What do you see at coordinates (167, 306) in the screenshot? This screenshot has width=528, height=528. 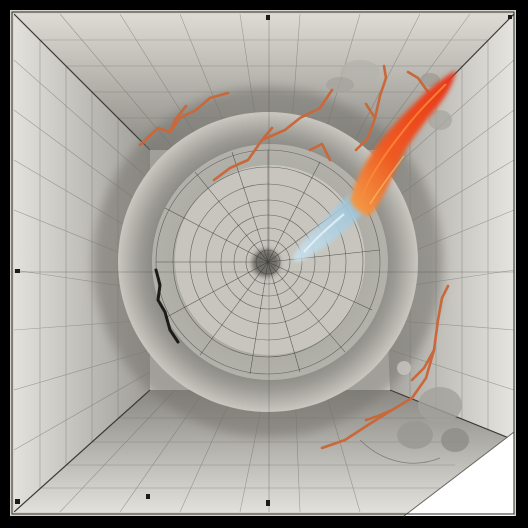 I see `dark-crack` at bounding box center [167, 306].